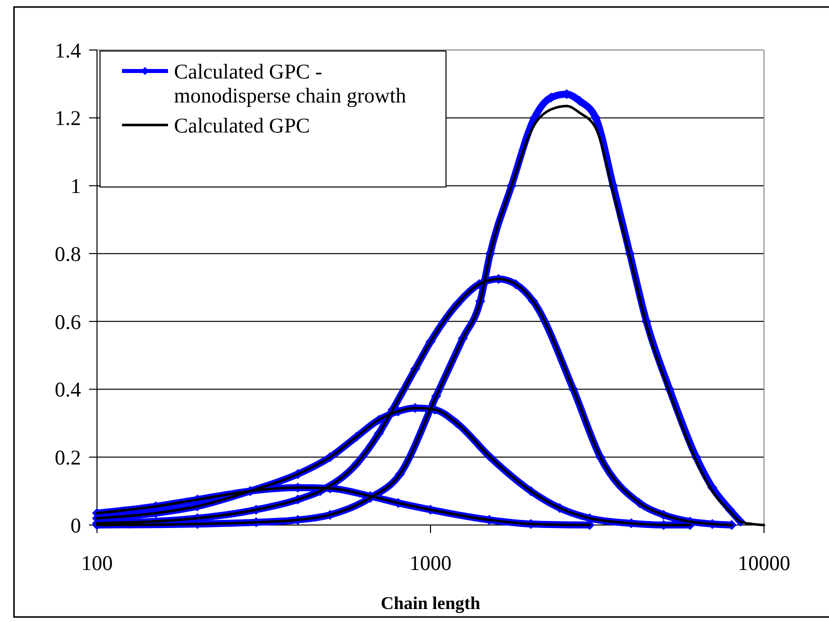 The height and width of the screenshot is (622, 829). Describe the element at coordinates (67, 254) in the screenshot. I see `y-tick-label: 0.8` at that location.